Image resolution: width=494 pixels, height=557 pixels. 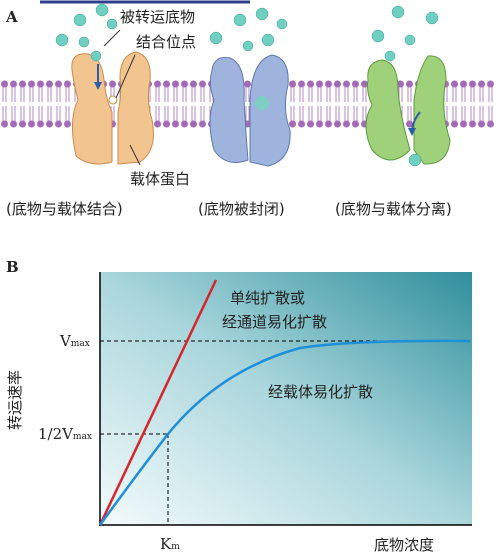 I want to click on y-marker: 1/2Vmax, so click(x=65, y=434).